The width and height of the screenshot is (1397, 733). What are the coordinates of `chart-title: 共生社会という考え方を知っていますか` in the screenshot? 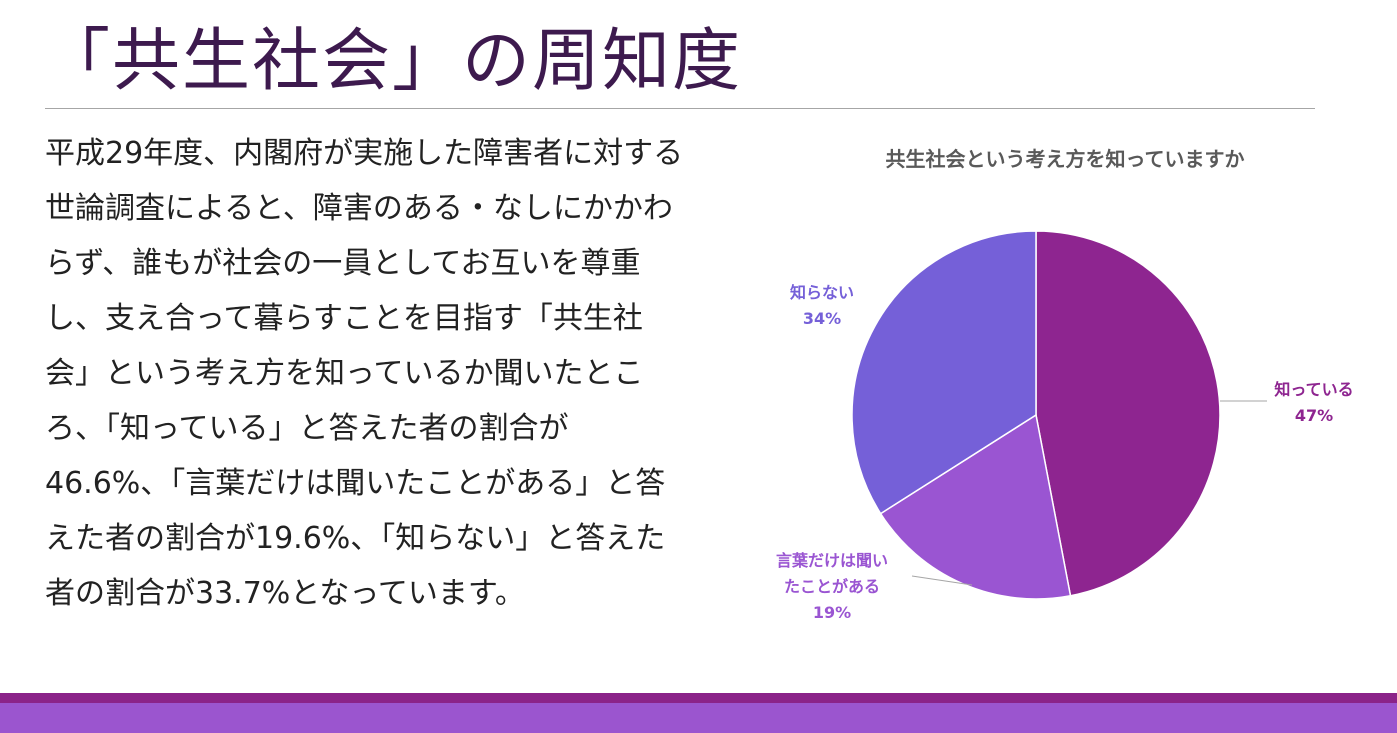 It's located at (1065, 159).